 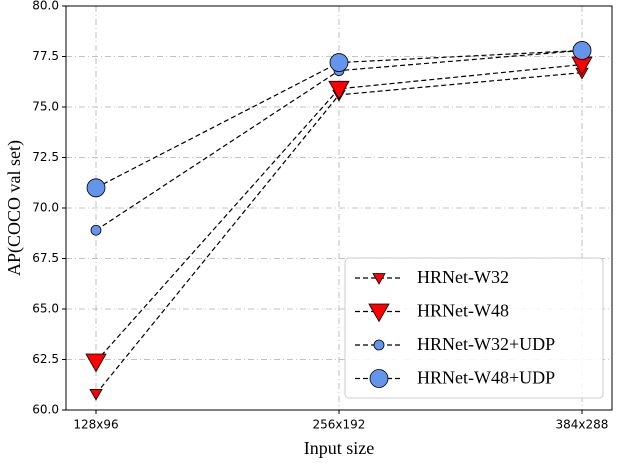 I want to click on x-tick-label: 128x96, so click(x=95, y=425).